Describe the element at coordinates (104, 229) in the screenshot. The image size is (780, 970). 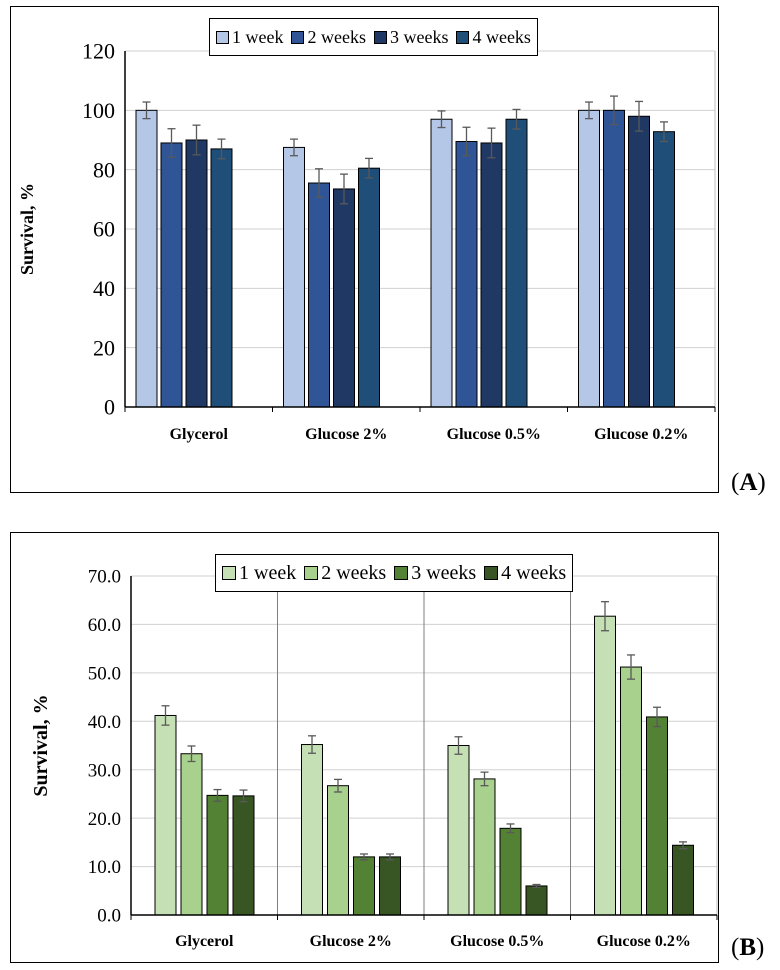
I see `y-tick-label: 60` at that location.